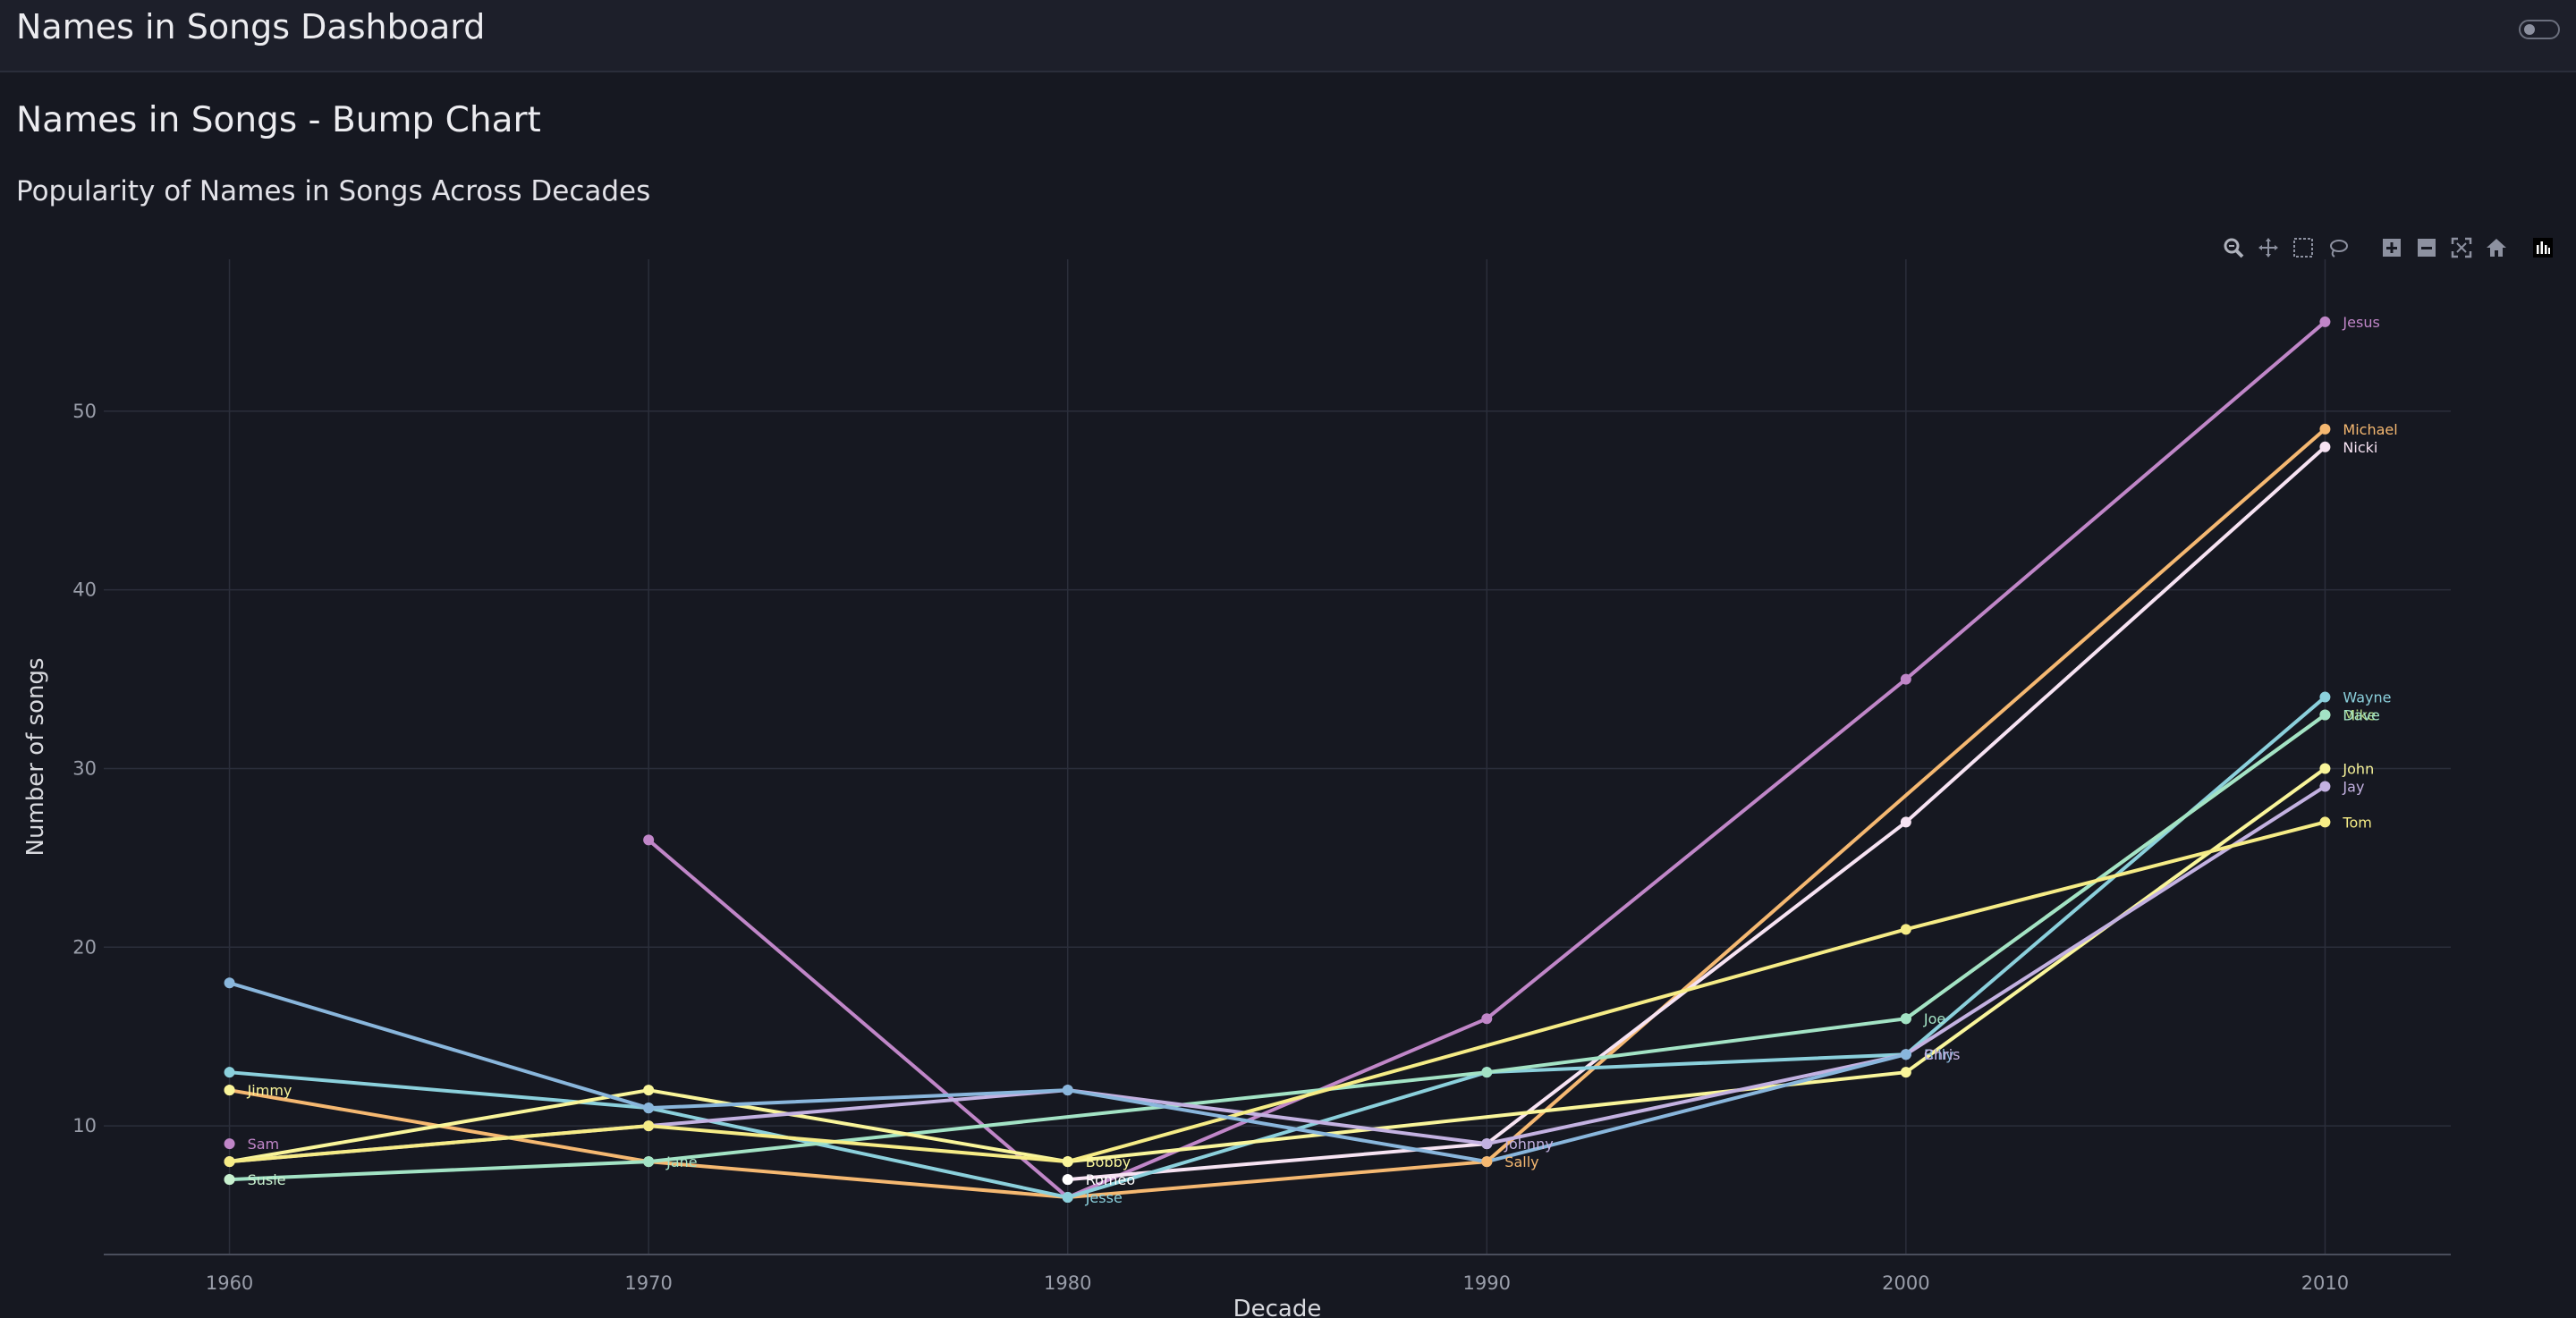  What do you see at coordinates (2496, 248) in the screenshot?
I see `reset-axes-icon` at bounding box center [2496, 248].